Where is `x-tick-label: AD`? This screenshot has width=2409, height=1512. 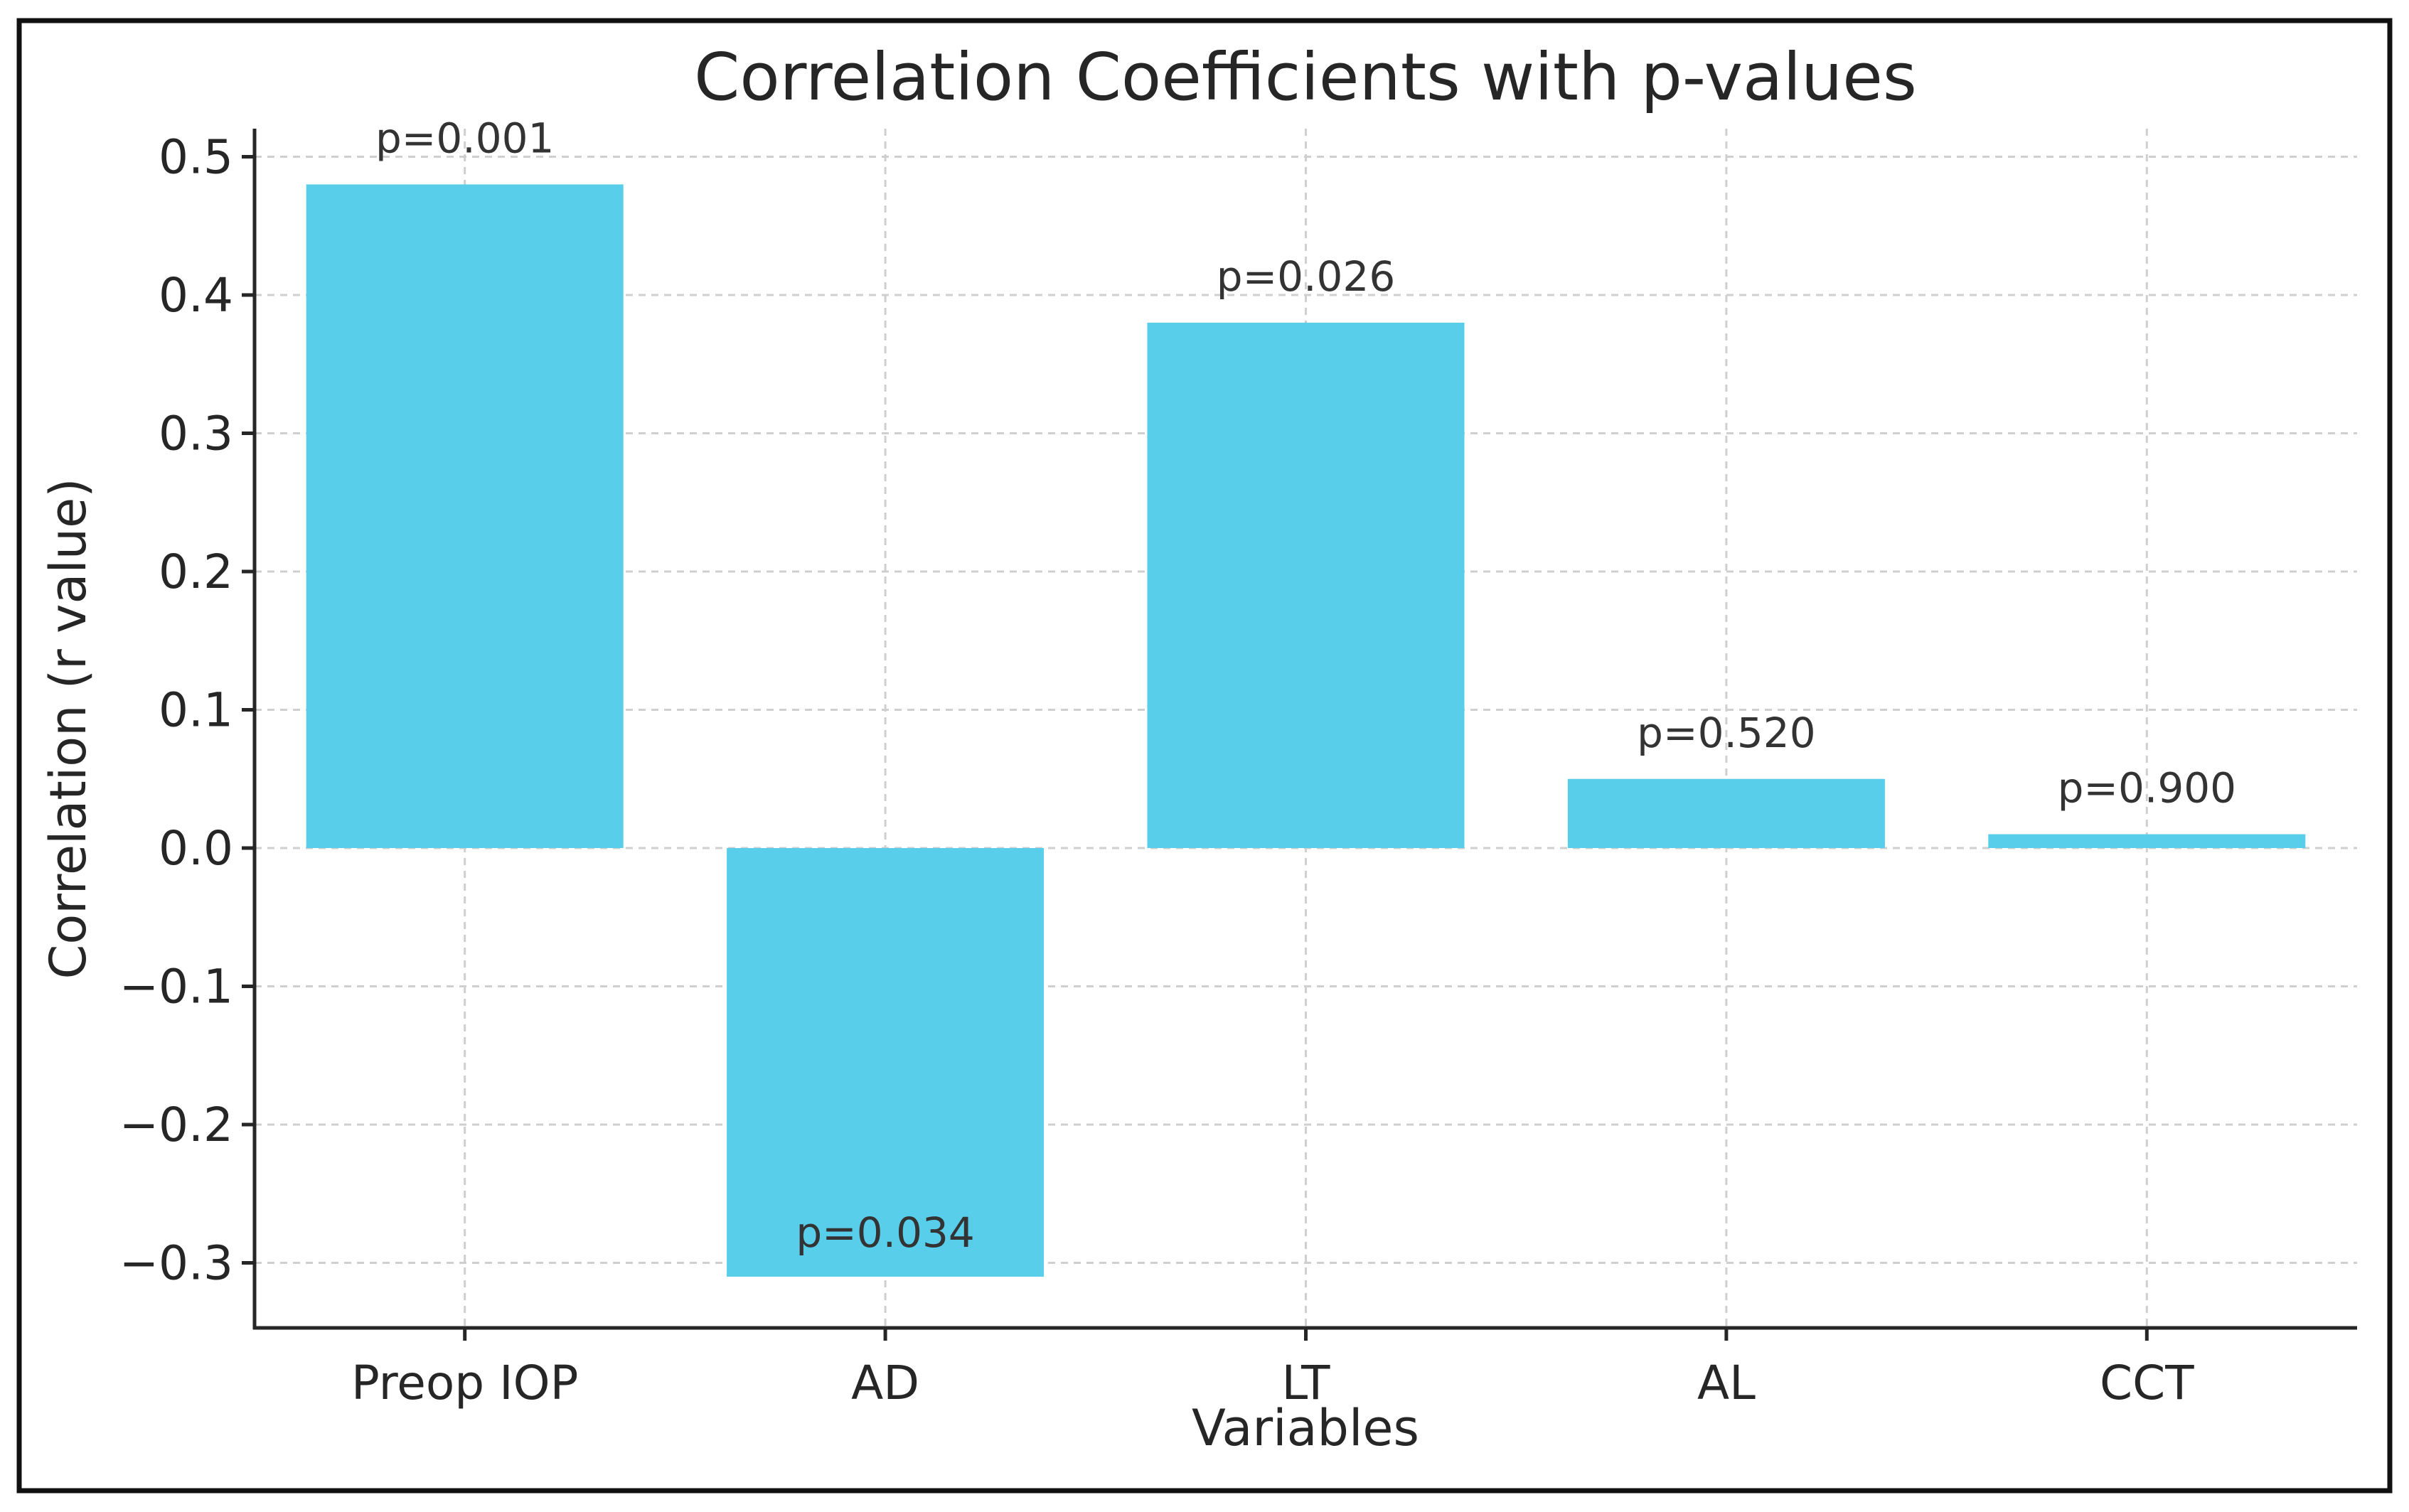
x-tick-label: AD is located at coordinates (885, 1383).